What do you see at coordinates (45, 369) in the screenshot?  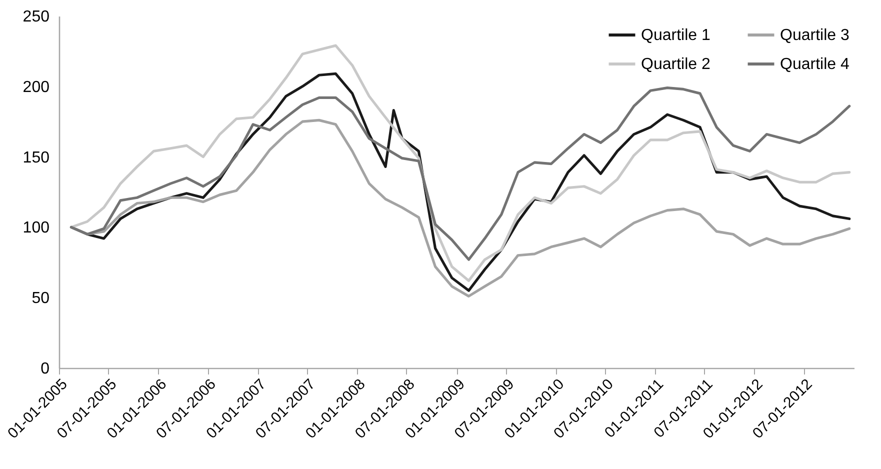 I see `y-tick-label: 0` at bounding box center [45, 369].